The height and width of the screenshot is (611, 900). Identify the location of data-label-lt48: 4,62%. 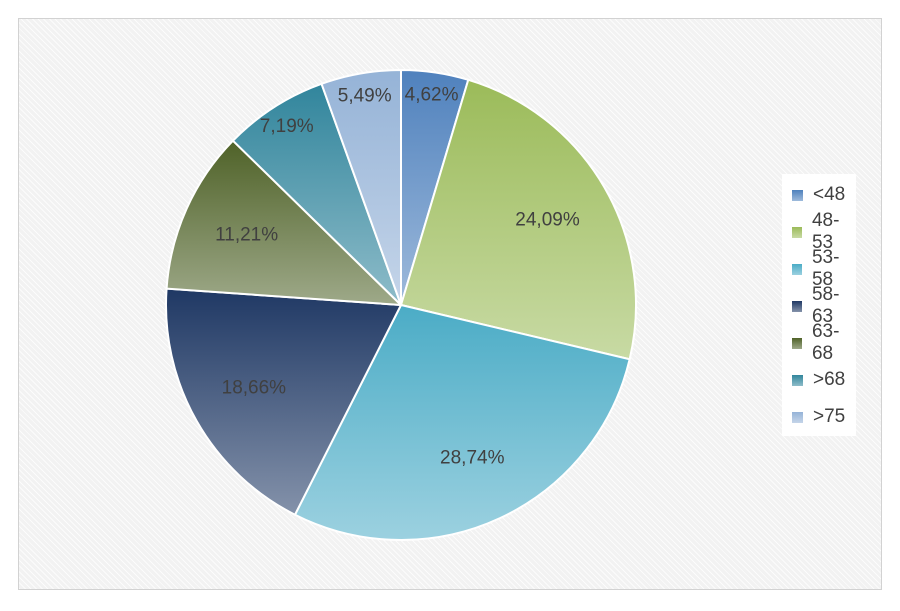
(432, 95).